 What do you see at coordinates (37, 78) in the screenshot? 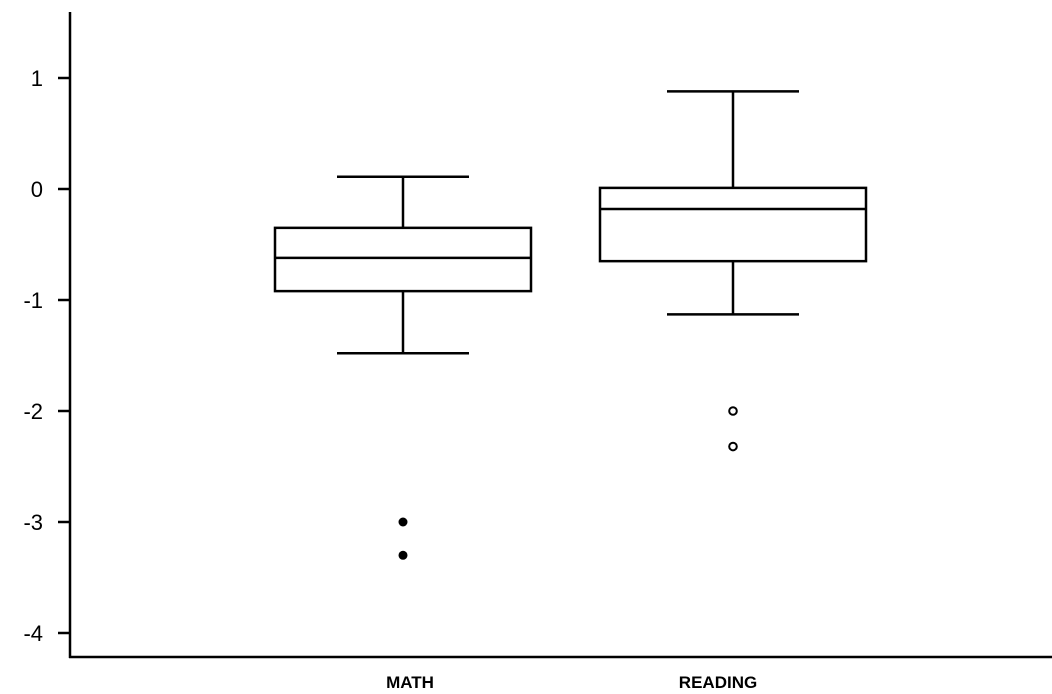
I see `y-tick-label: 1` at bounding box center [37, 78].